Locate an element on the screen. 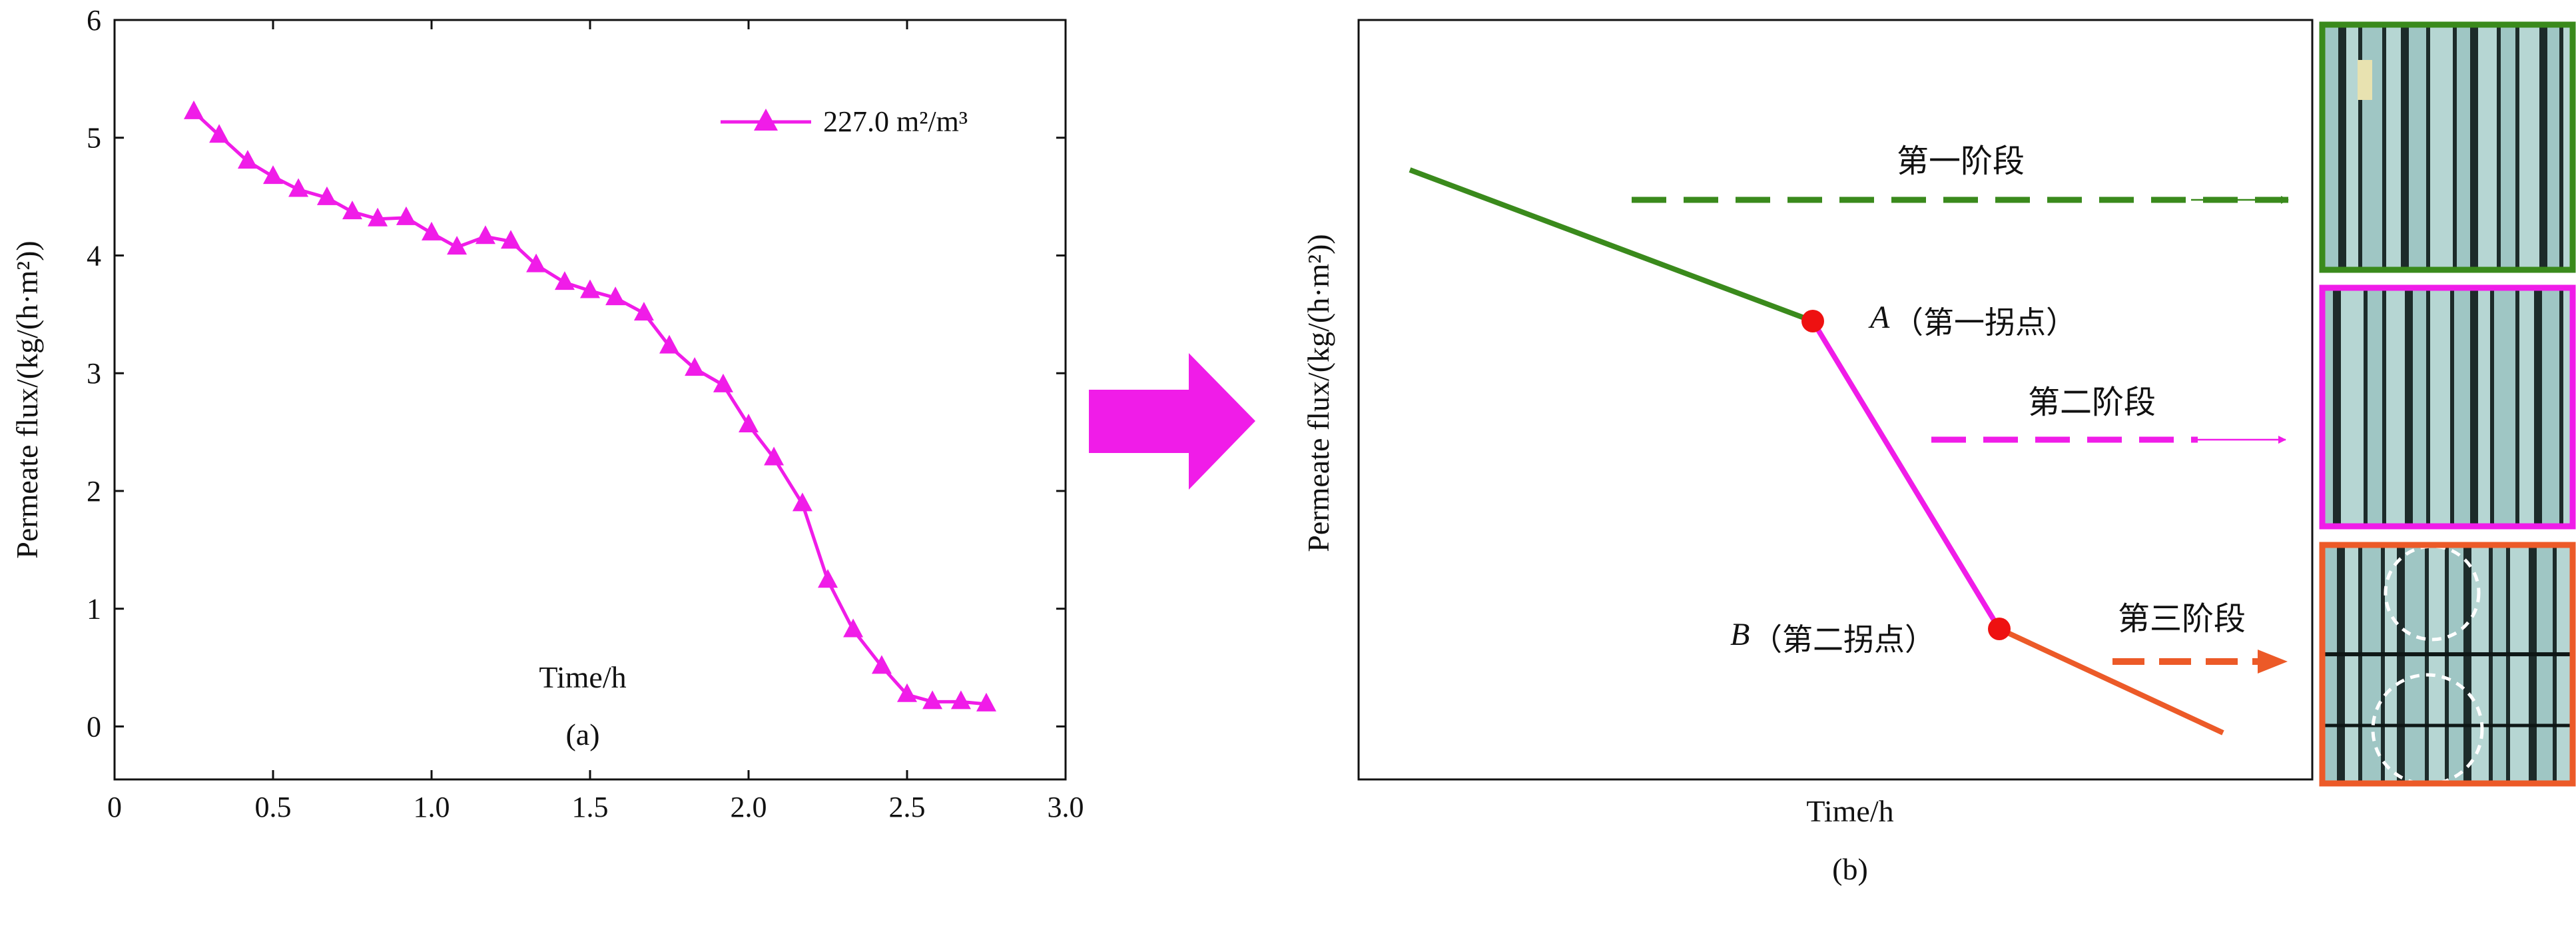 This screenshot has height=934, width=2576. photo-3-frame is located at coordinates (2447, 664).